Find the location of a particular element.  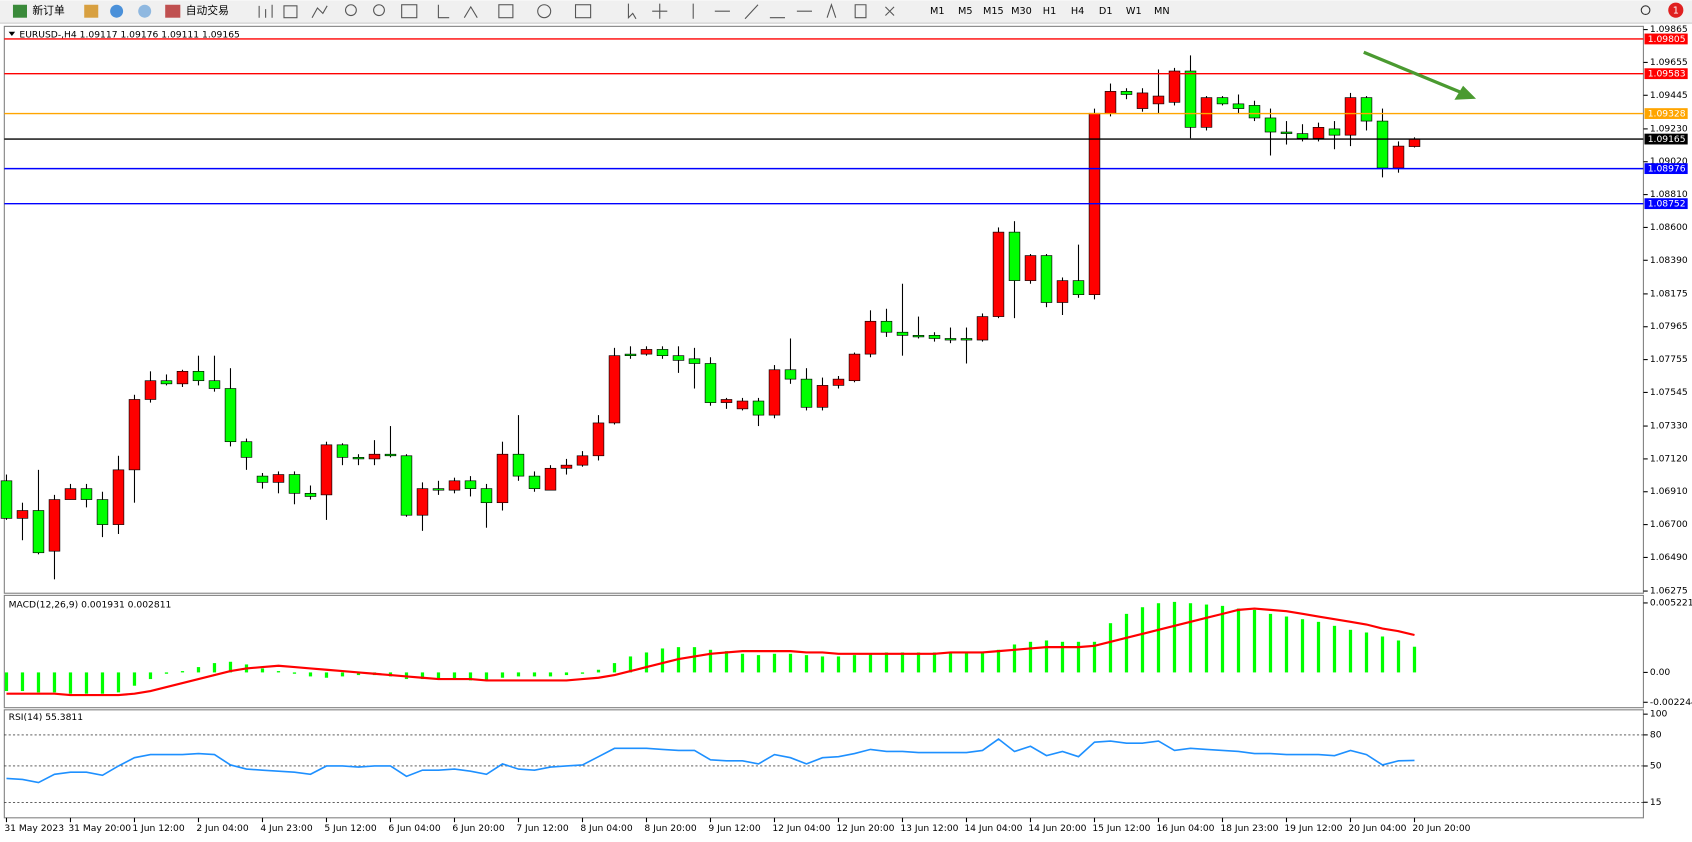

y-tick-label: 1.06910 is located at coordinates (1669, 491).